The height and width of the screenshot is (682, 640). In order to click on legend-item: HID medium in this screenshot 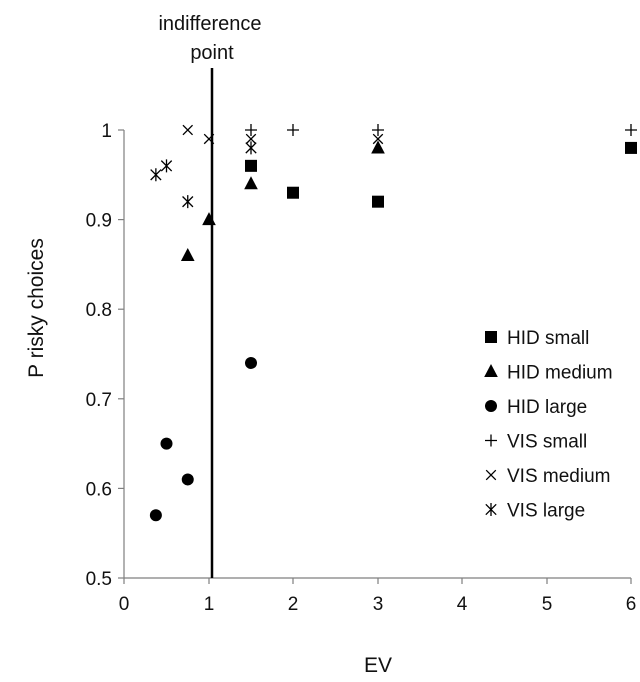, I will do `click(548, 373)`.